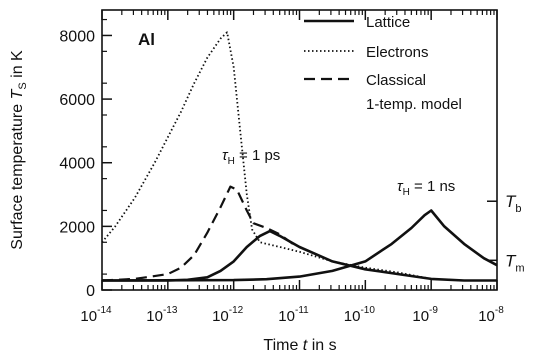 Image resolution: width=539 pixels, height=357 pixels. Describe the element at coordinates (426, 188) in the screenshot. I see `annotation-tau-1ns: τH = 1 ns` at that location.